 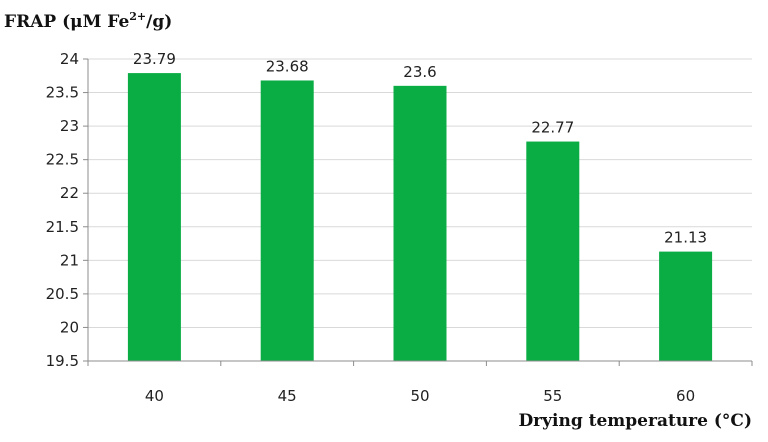 What do you see at coordinates (552, 396) in the screenshot?
I see `x-tick-label: 55` at bounding box center [552, 396].